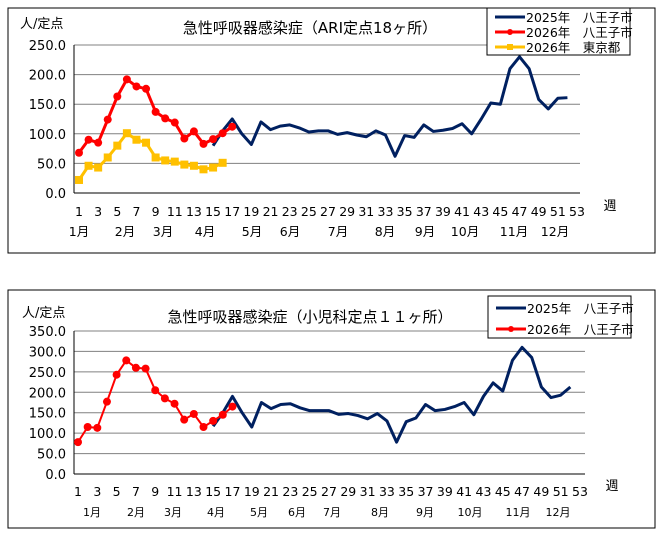 The width and height of the screenshot is (657, 536). I want to click on x-tick-label: 41, so click(464, 491).